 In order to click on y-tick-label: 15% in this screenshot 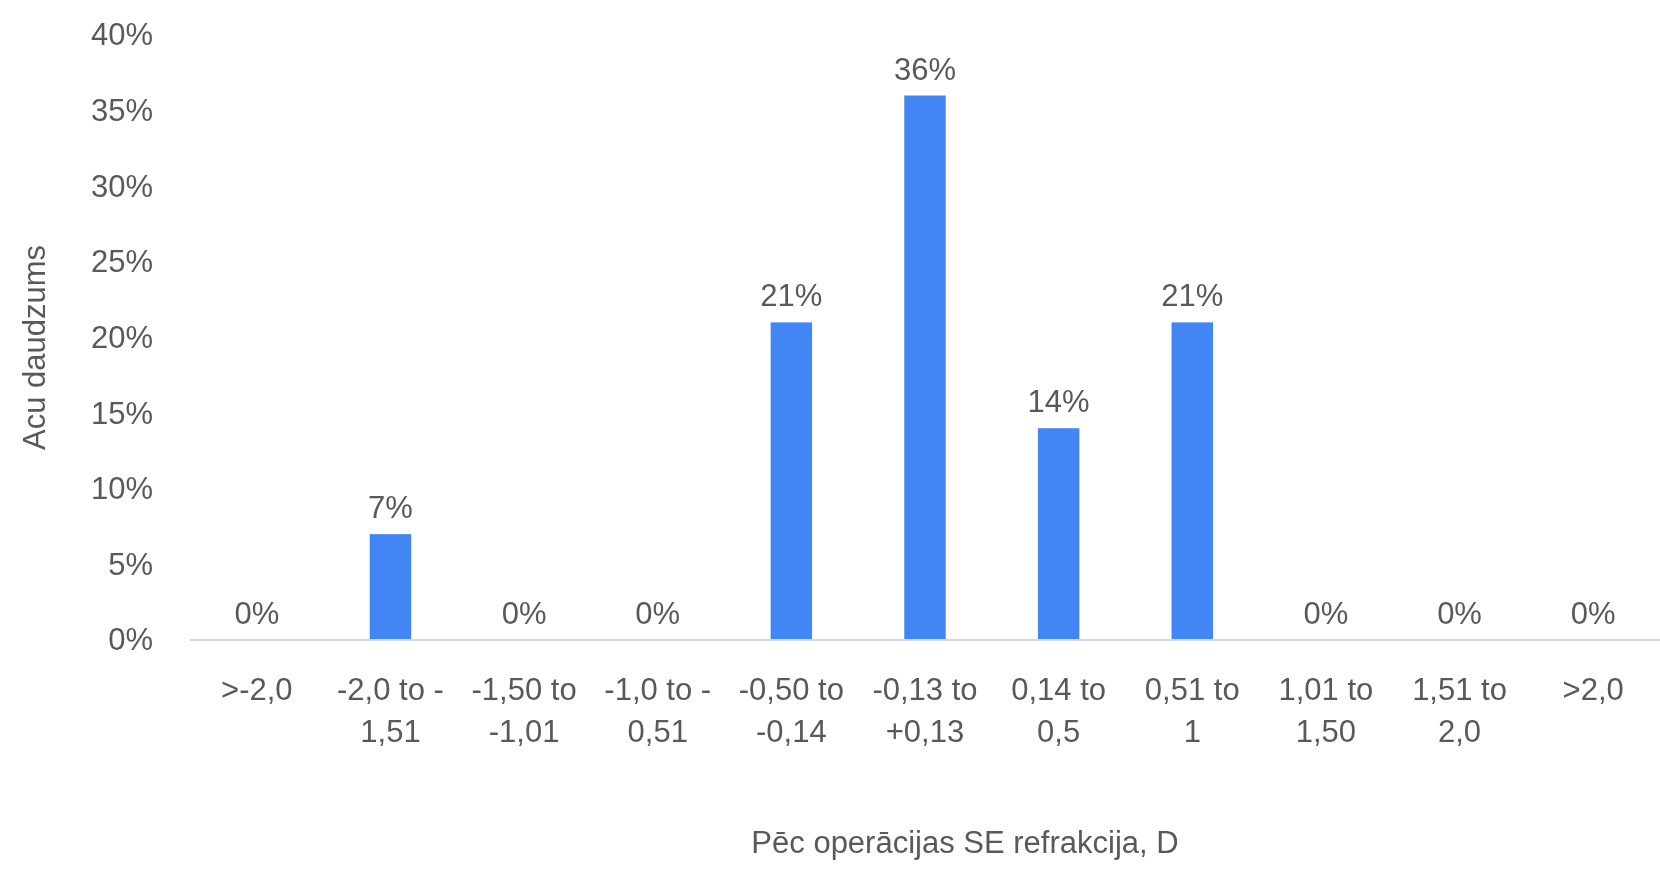, I will do `click(121, 413)`.